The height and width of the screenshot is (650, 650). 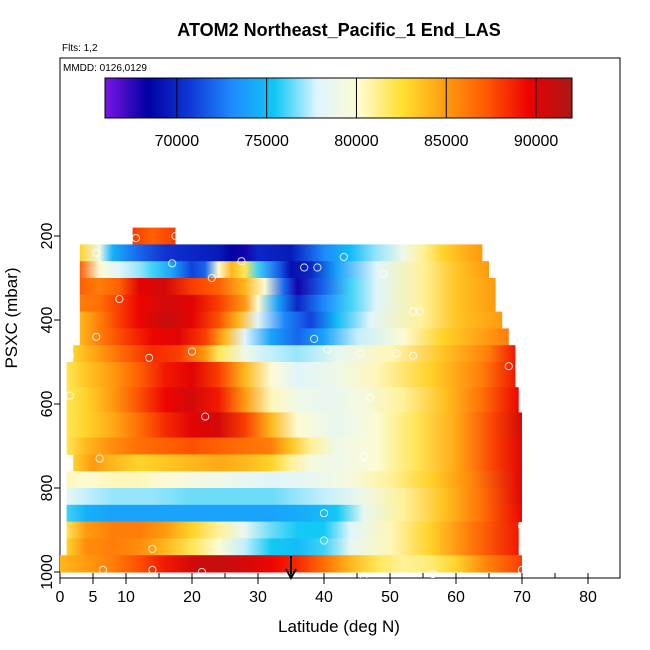 I want to click on colorbar: 70000 75000 80000 85000 90000, so click(x=338, y=113).